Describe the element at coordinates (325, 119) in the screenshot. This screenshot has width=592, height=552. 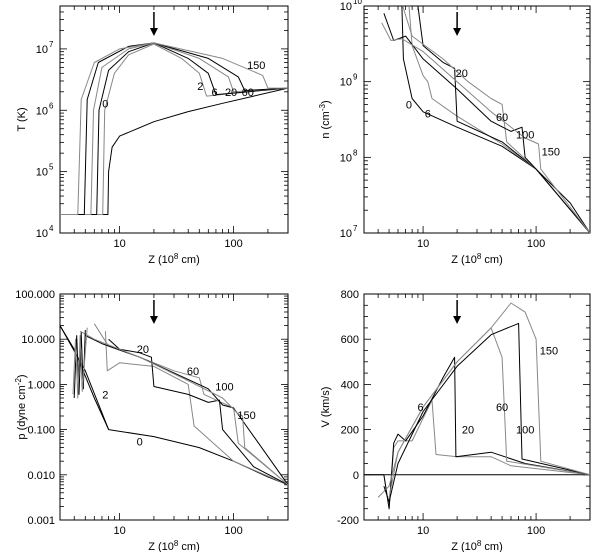
I see `y-axis-label: n (cm-3)` at that location.